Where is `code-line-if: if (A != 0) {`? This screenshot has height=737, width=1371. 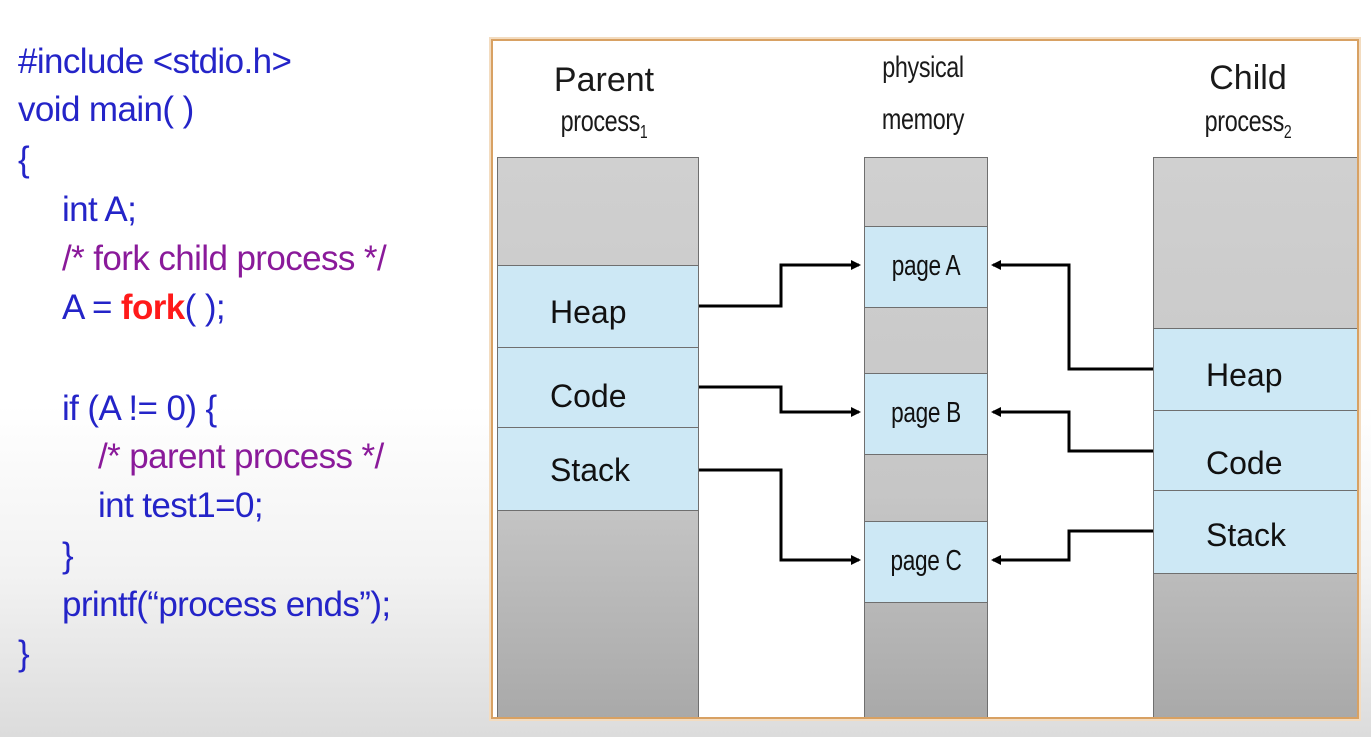
code-line-if: if (A != 0) { is located at coordinates (139, 408).